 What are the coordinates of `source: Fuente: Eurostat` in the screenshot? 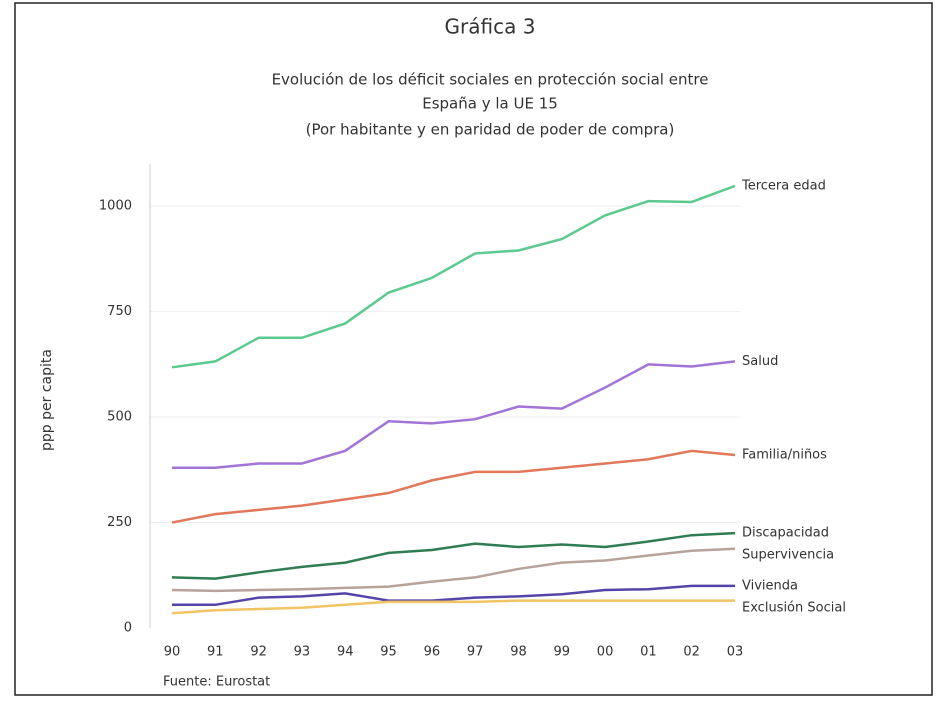 It's located at (216, 682).